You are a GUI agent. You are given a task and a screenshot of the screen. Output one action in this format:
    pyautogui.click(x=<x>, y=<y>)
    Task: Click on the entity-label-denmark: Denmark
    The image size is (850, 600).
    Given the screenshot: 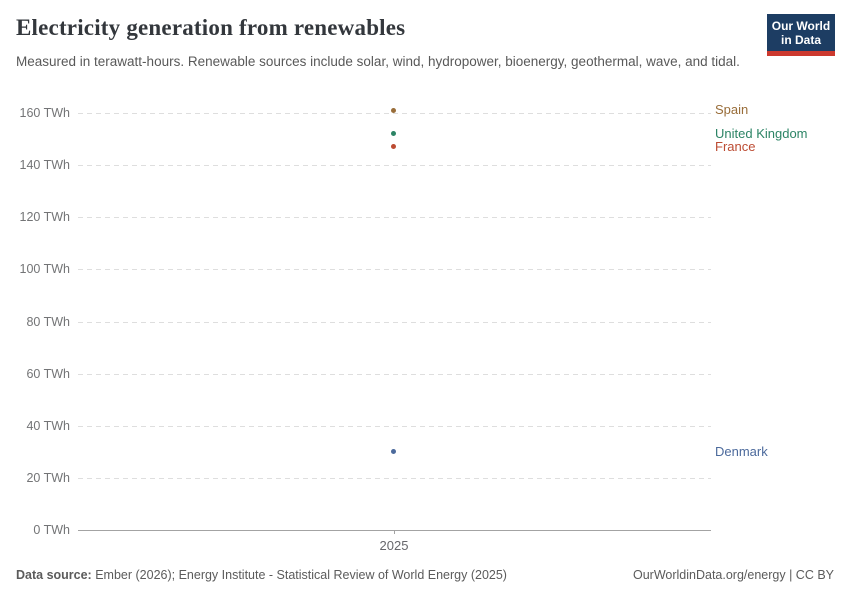 What is the action you would take?
    pyautogui.click(x=741, y=451)
    